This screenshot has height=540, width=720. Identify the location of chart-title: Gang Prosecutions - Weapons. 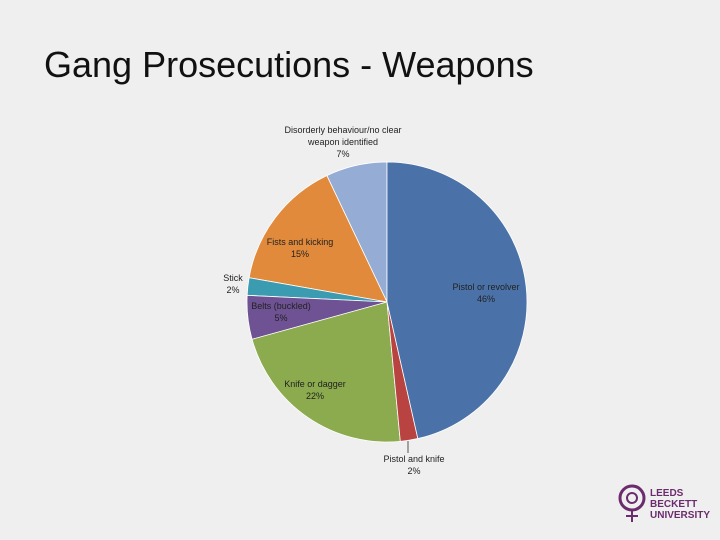
(289, 64).